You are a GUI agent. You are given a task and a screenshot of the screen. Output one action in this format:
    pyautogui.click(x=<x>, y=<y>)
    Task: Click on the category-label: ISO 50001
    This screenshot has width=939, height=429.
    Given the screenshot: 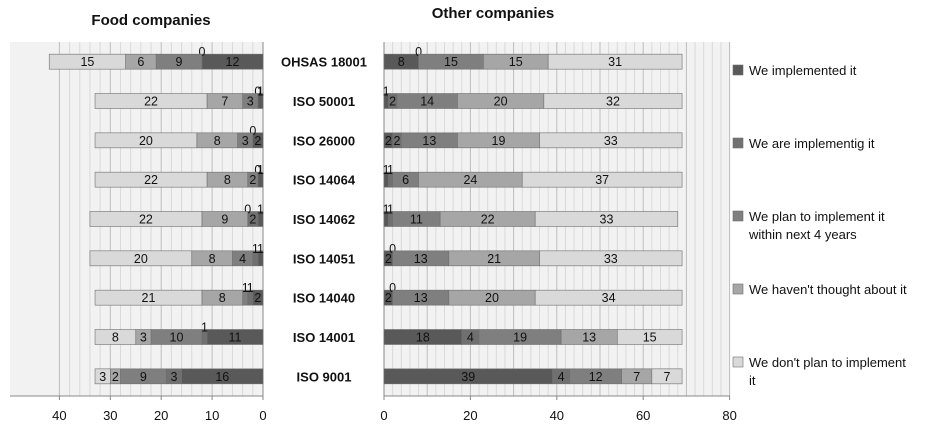 What is the action you would take?
    pyautogui.click(x=324, y=101)
    